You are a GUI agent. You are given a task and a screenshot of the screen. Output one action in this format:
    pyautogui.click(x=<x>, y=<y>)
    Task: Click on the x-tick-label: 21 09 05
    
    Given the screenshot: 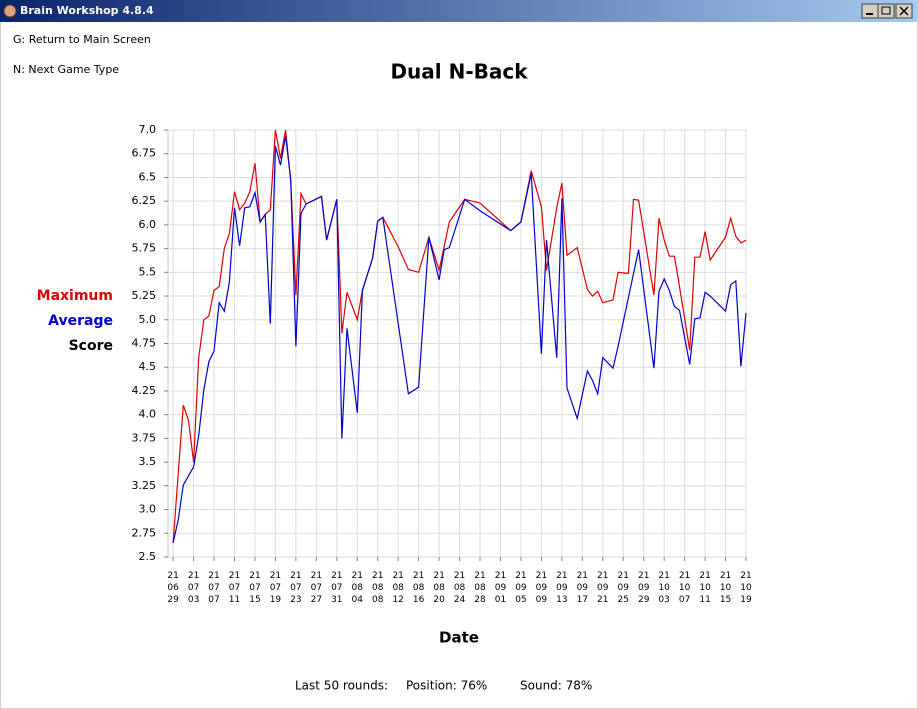 What is the action you would take?
    pyautogui.click(x=521, y=588)
    